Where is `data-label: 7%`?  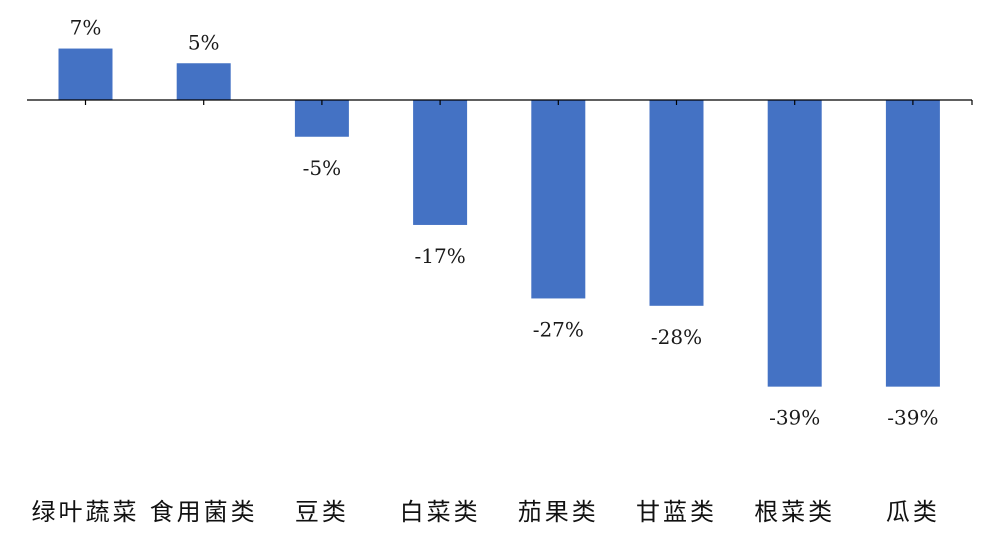 data-label: 7% is located at coordinates (86, 28).